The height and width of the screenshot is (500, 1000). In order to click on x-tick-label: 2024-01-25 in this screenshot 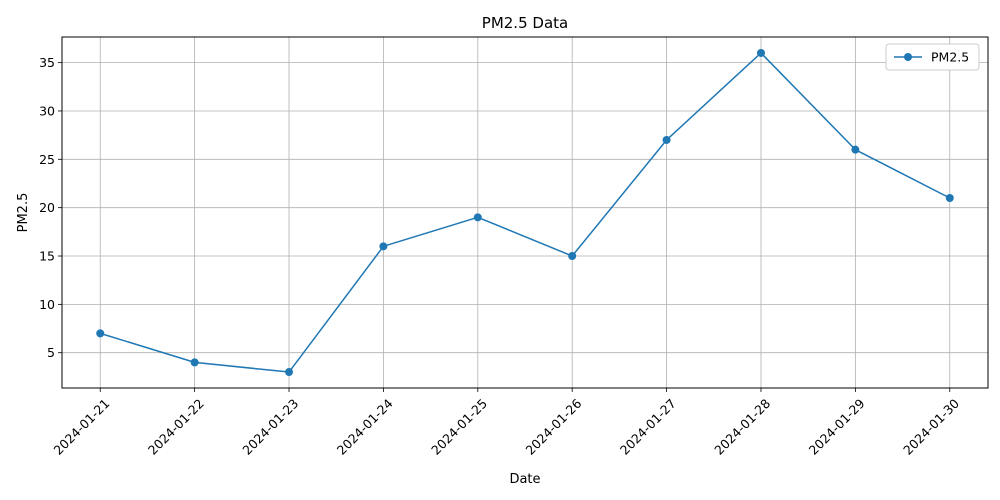, I will do `click(459, 427)`.